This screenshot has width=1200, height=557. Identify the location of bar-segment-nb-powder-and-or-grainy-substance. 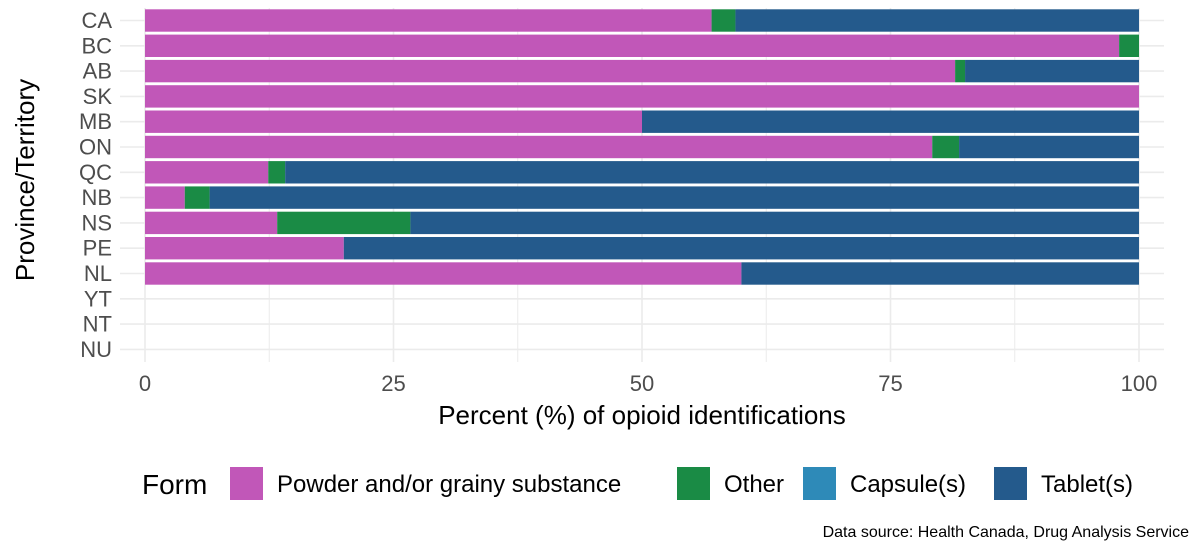
(165, 197).